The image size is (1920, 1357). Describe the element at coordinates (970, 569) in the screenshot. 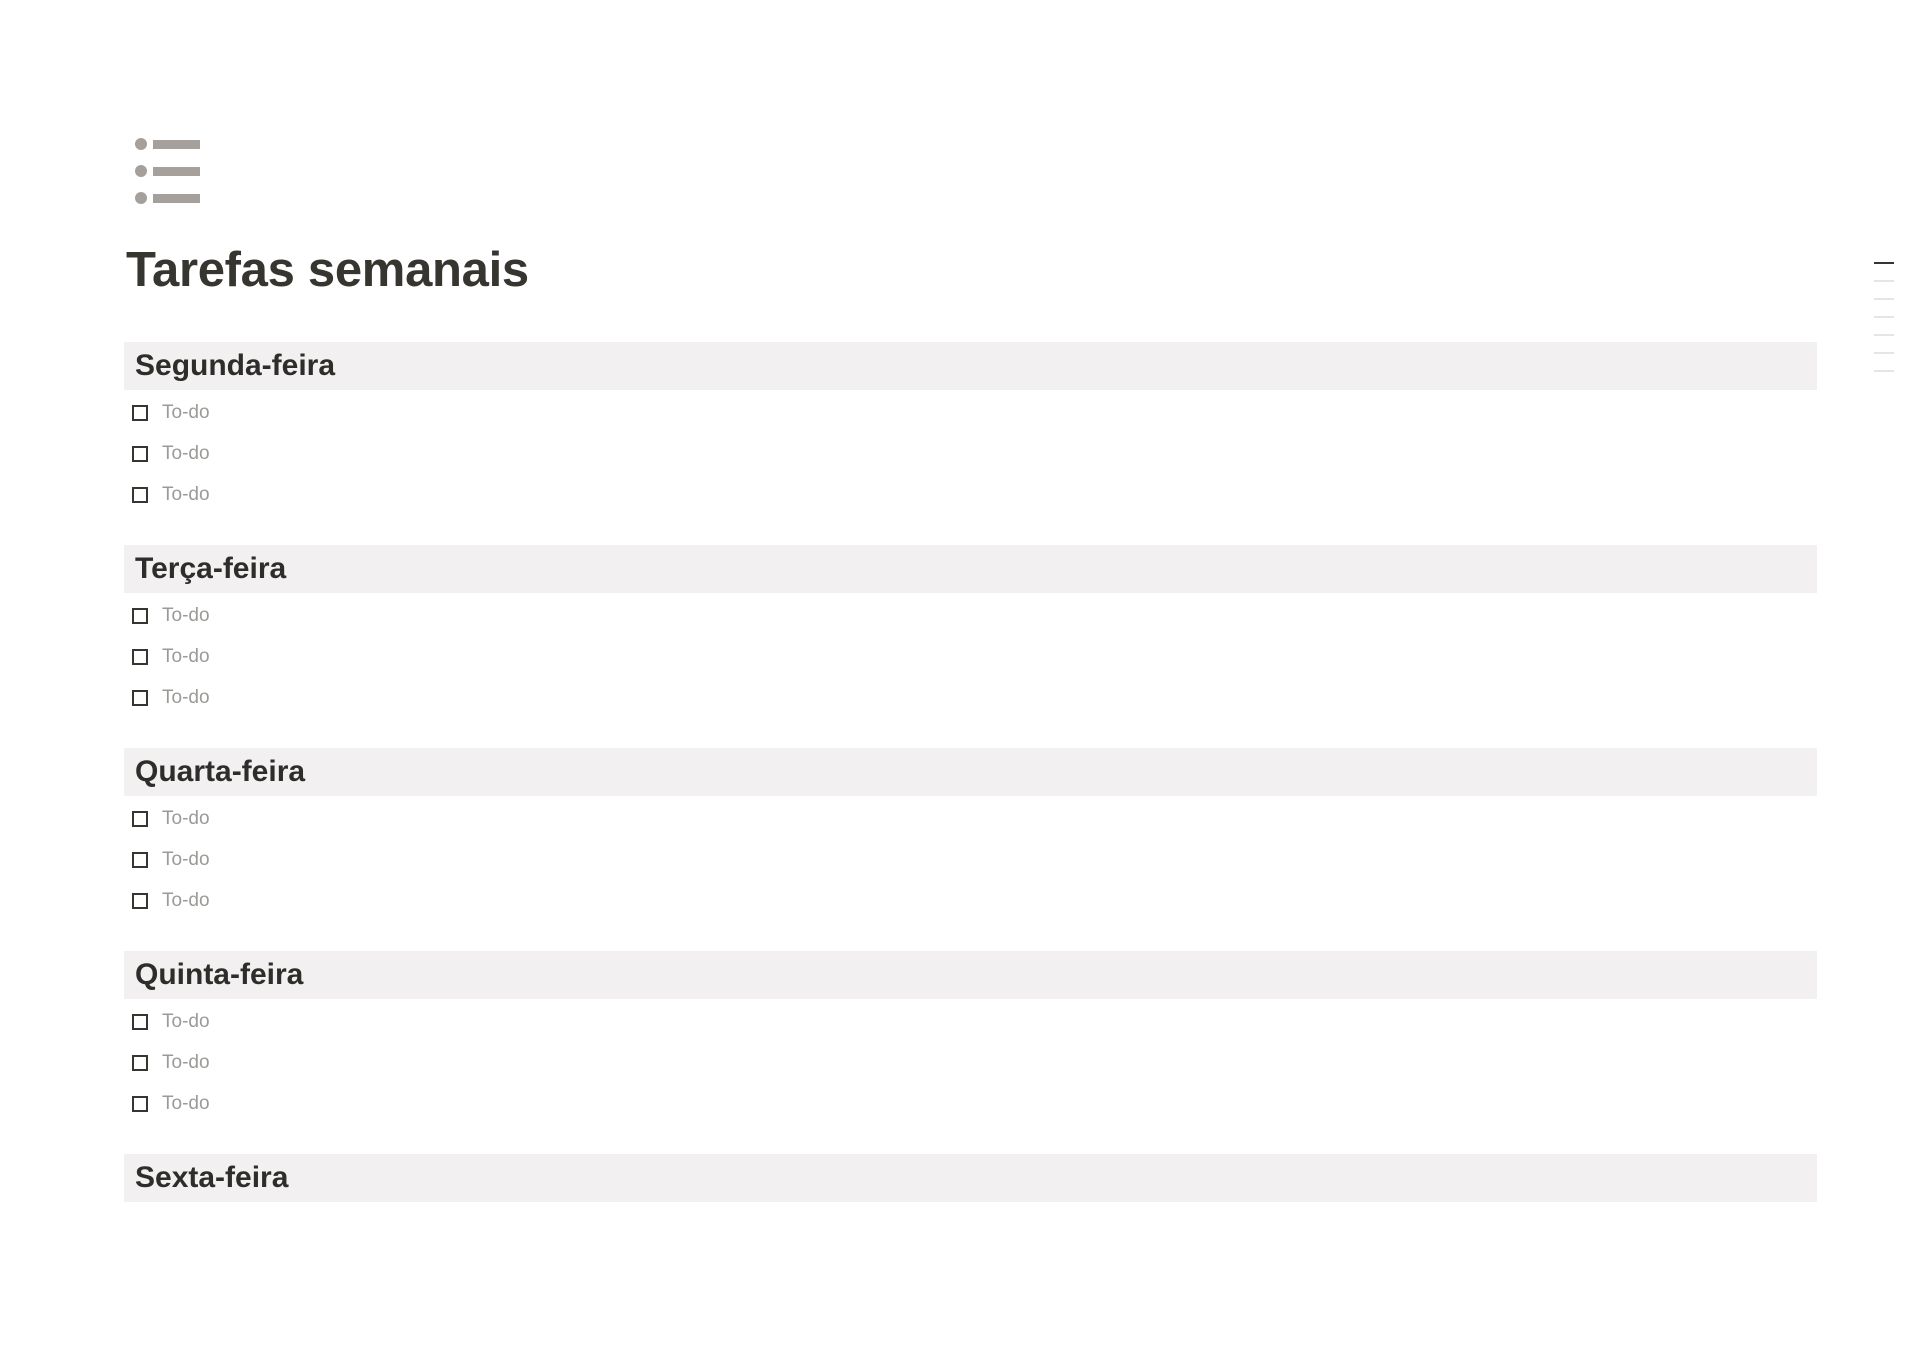

I see `day-heading: Terça-feira` at that location.